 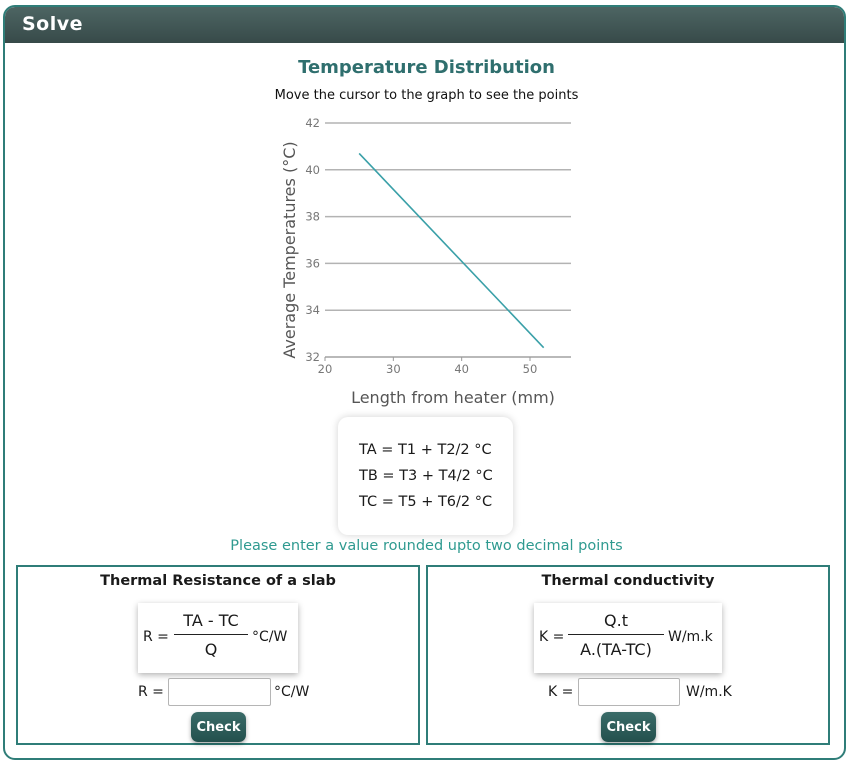 I want to click on equation-numerator: Q.t, so click(x=616, y=620).